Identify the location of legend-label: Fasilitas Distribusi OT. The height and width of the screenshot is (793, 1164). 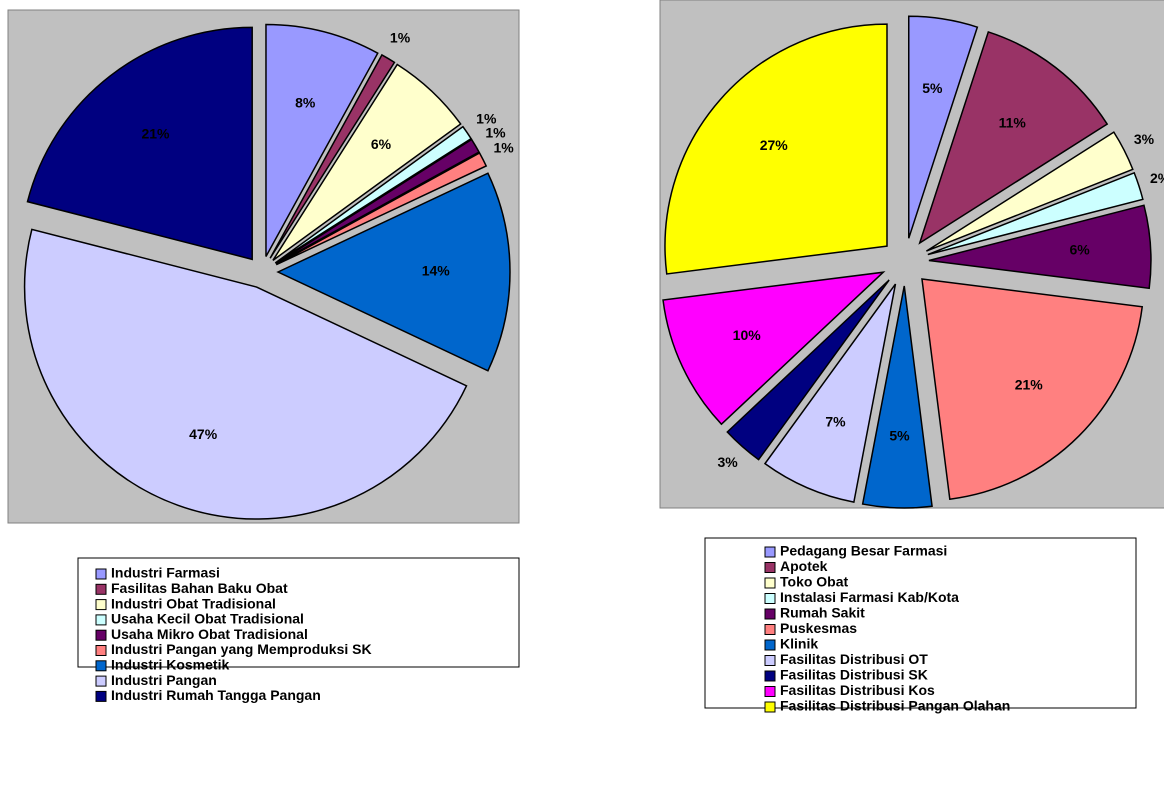
(854, 659).